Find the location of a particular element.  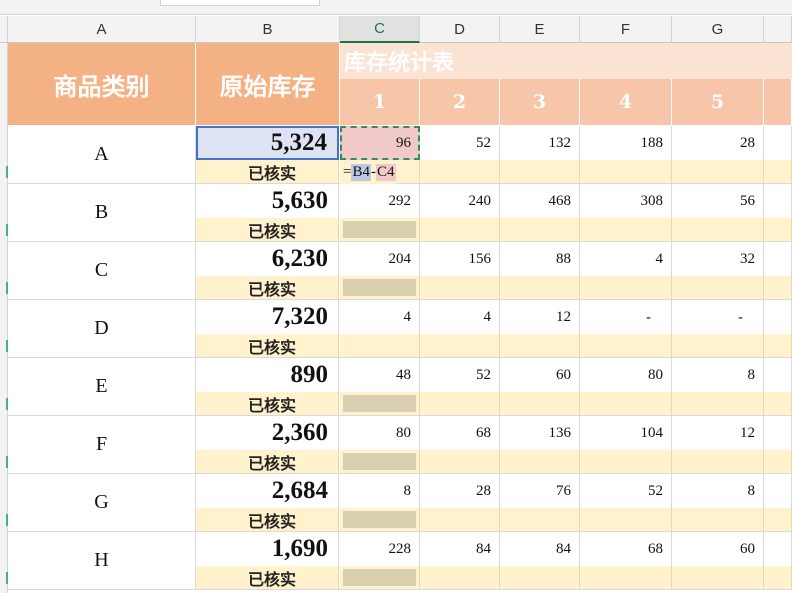

value-cell: 104 is located at coordinates (626, 433).